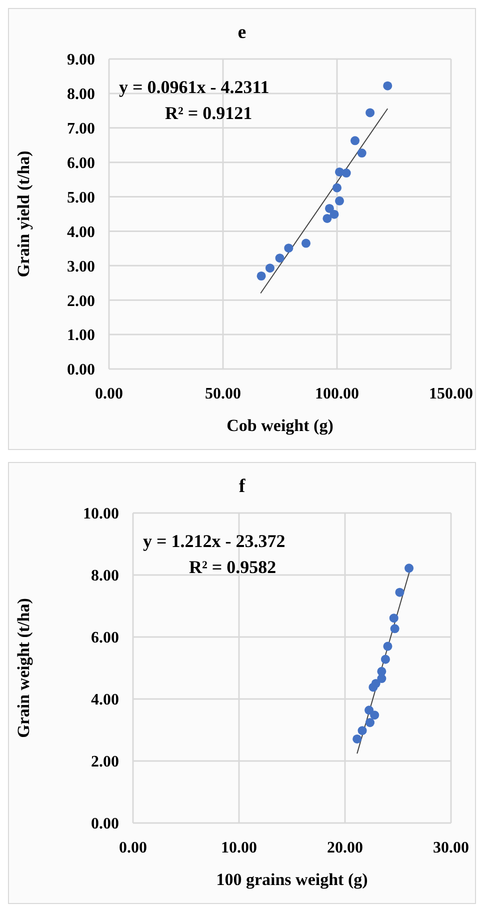 The width and height of the screenshot is (486, 918). I want to click on y-tick-label: 9.00, so click(81, 60).